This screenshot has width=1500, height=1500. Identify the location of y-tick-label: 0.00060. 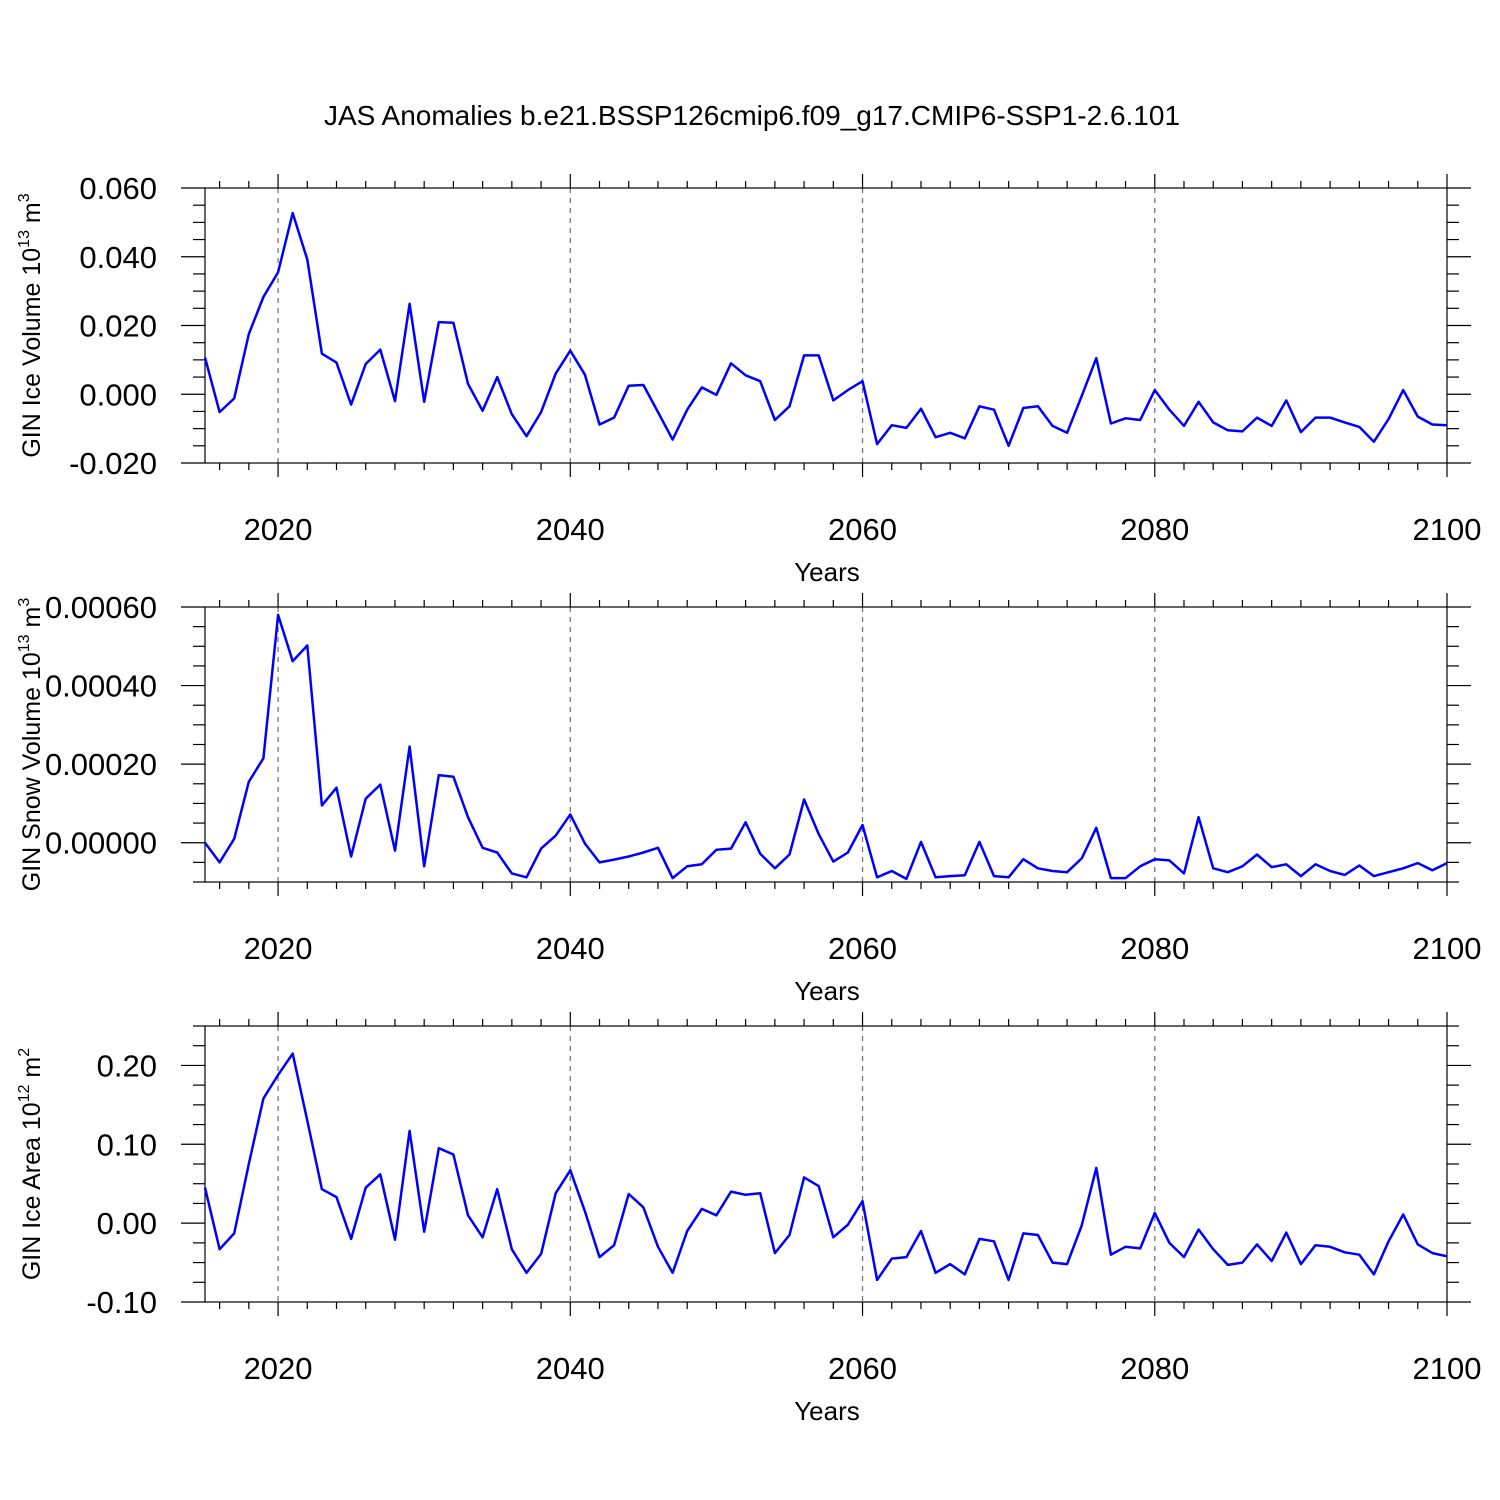
(101, 607).